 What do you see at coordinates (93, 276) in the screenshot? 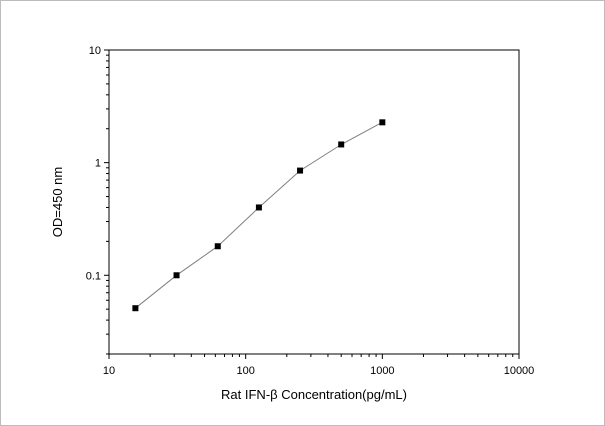
I see `y-tick-label: 0.1` at bounding box center [93, 276].